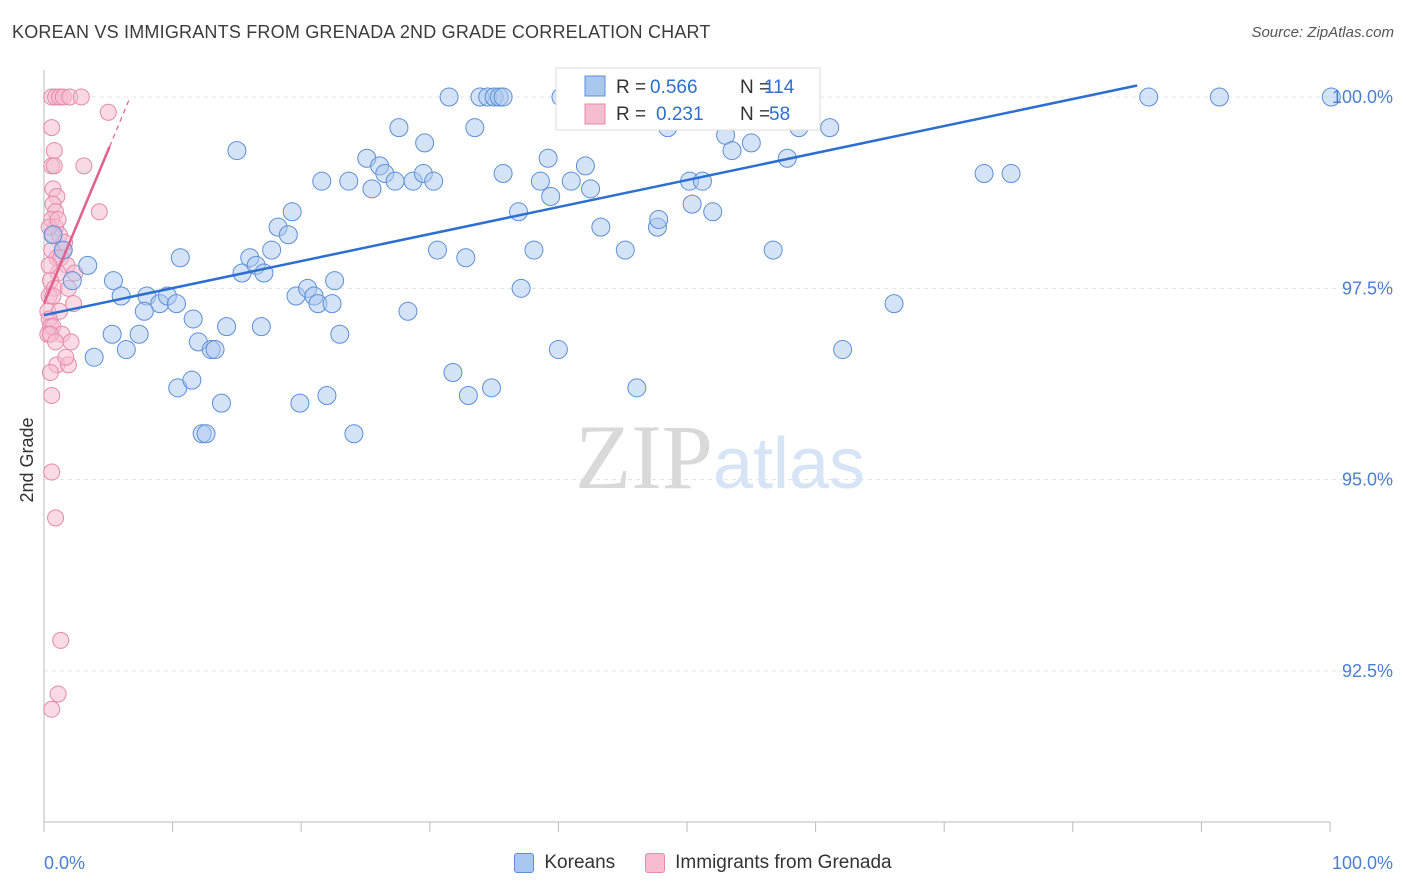 This screenshot has height=892, width=1406. What do you see at coordinates (680, 114) in the screenshot?
I see `r-value: 0.231` at bounding box center [680, 114].